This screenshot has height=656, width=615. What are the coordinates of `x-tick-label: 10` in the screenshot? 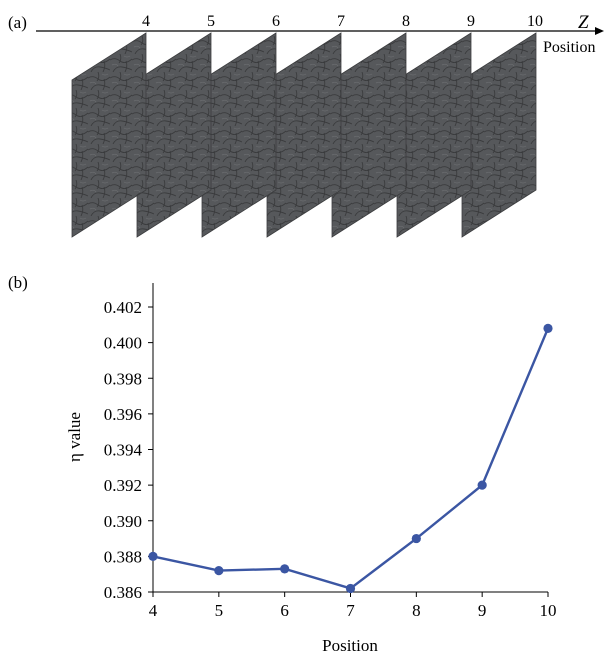 It's located at (548, 610).